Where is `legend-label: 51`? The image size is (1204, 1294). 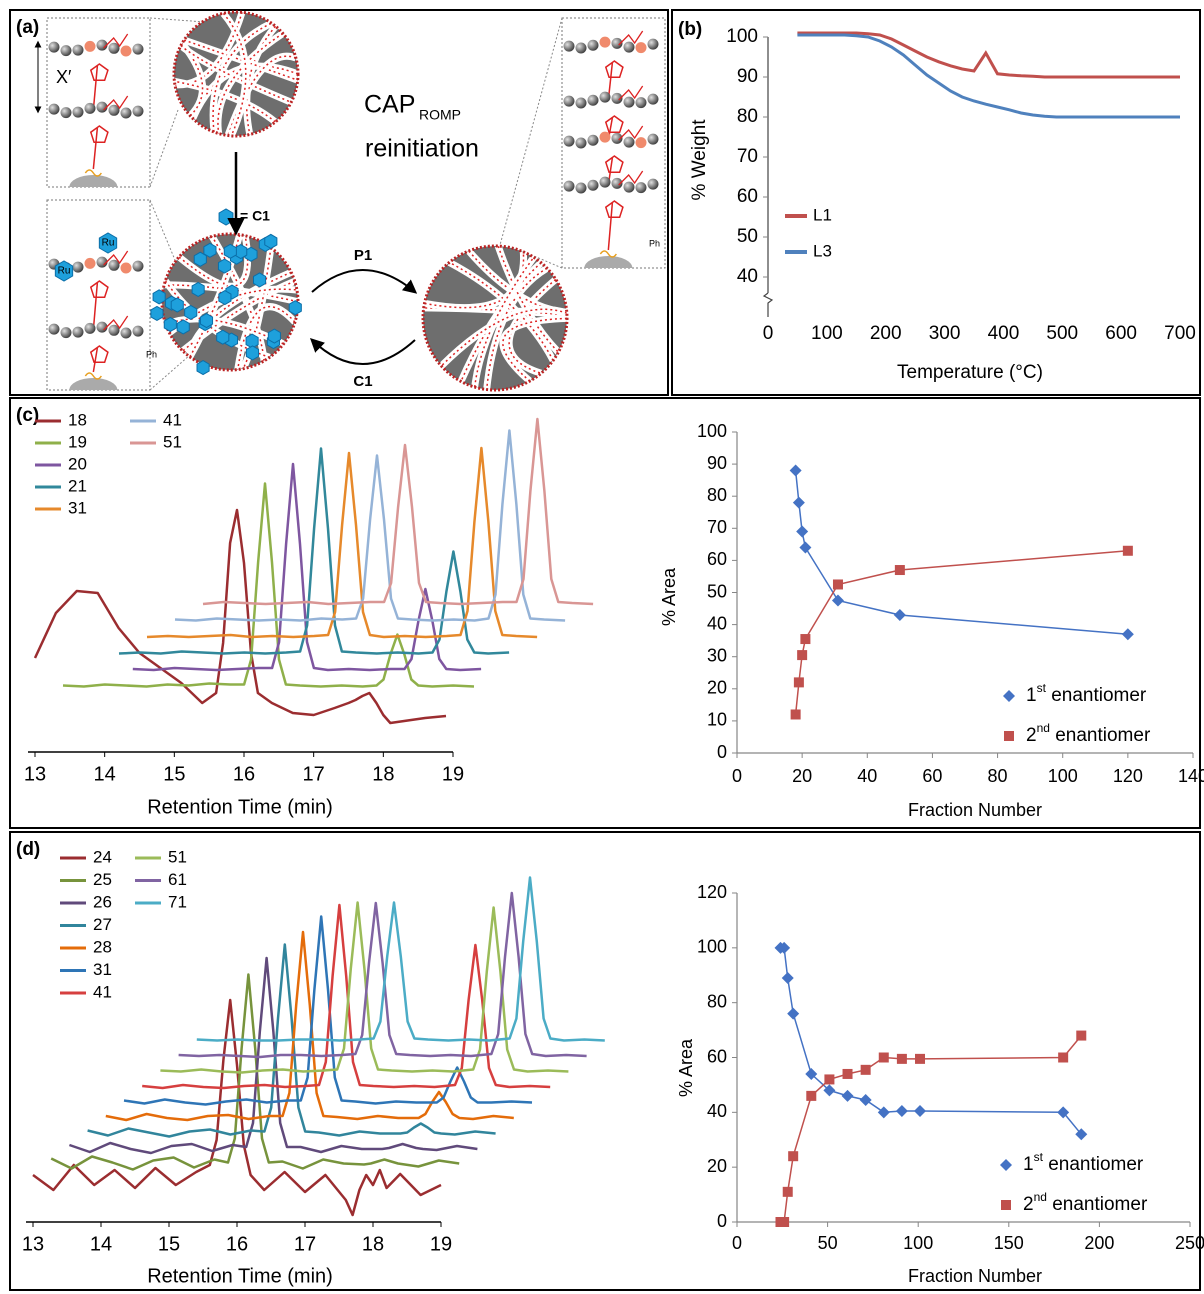
legend-label: 51 is located at coordinates (177, 856).